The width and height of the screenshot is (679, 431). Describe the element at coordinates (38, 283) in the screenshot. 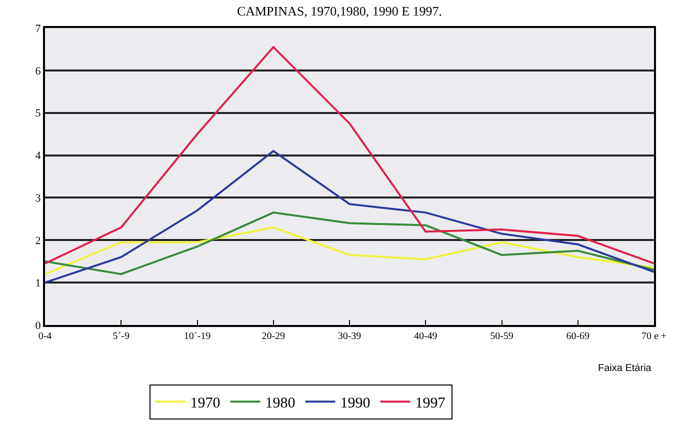

I see `y-tick-label: 1` at that location.